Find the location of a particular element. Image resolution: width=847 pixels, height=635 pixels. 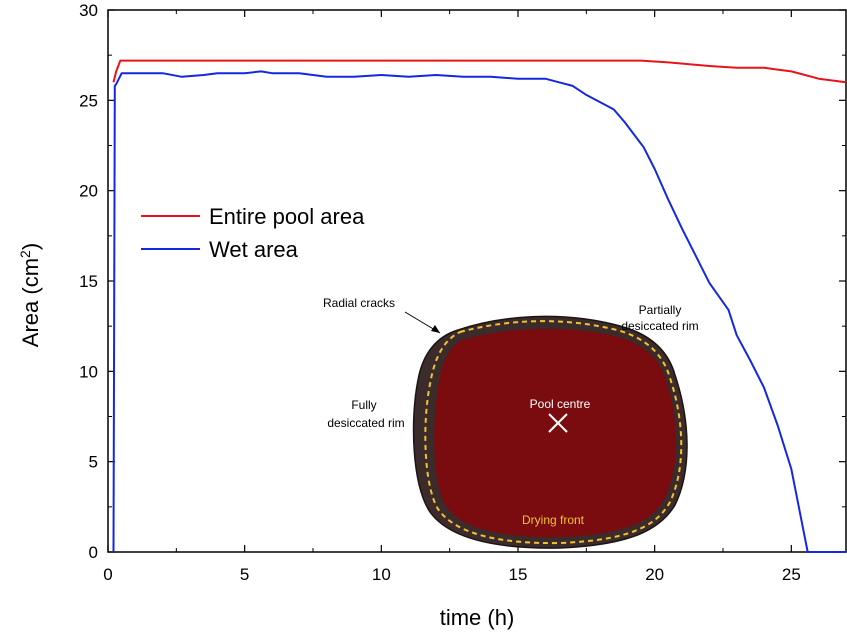

inset-label-pool-centre: Pool centre is located at coordinates (560, 404).